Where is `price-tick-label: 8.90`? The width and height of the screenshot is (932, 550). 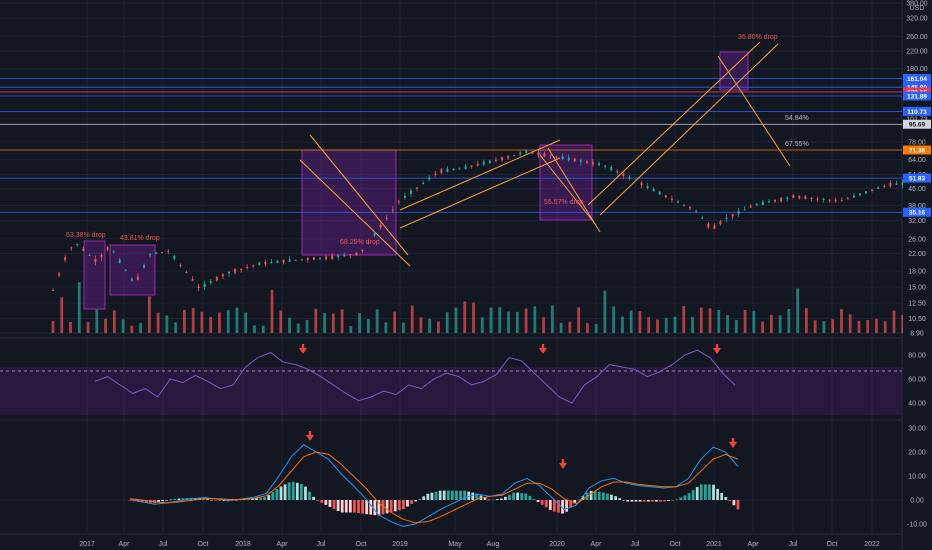 price-tick-label: 8.90 is located at coordinates (917, 334).